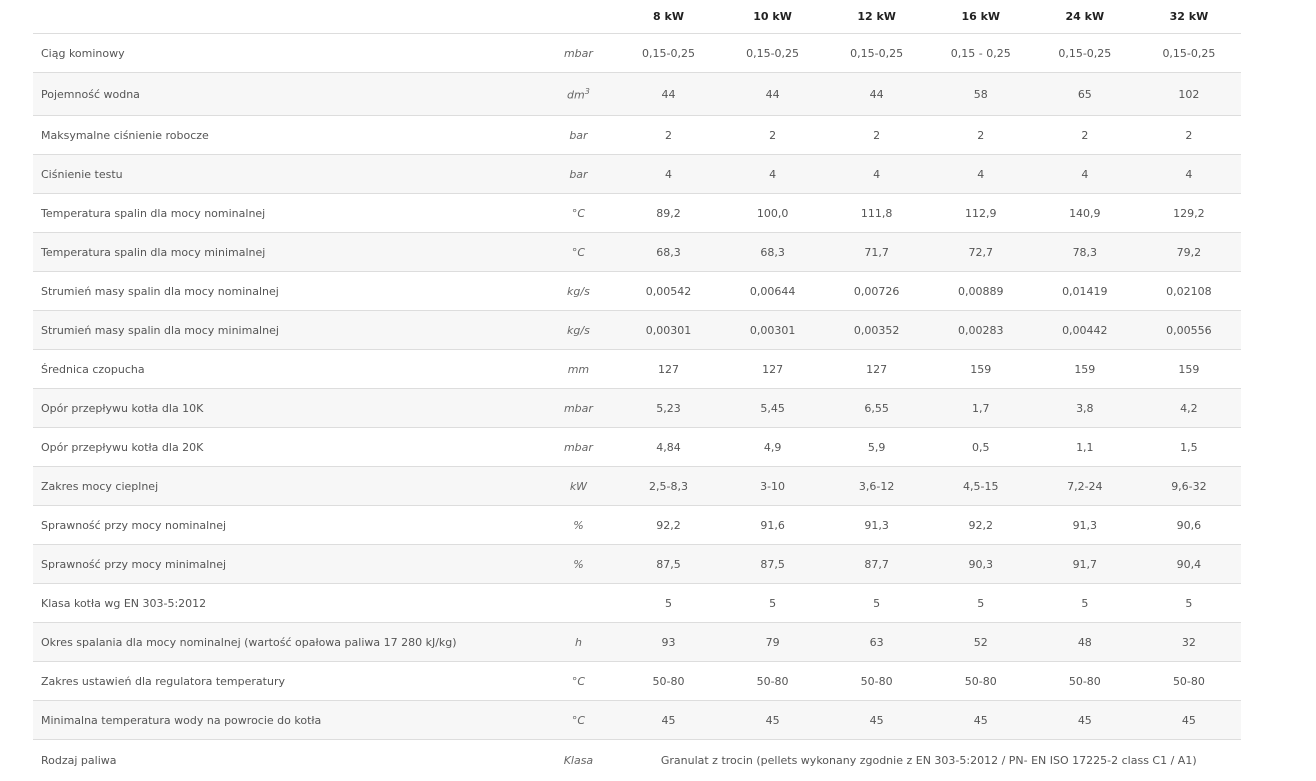 Image resolution: width=1316 pixels, height=781 pixels. Describe the element at coordinates (578, 642) in the screenshot. I see `unit-text: h` at that location.